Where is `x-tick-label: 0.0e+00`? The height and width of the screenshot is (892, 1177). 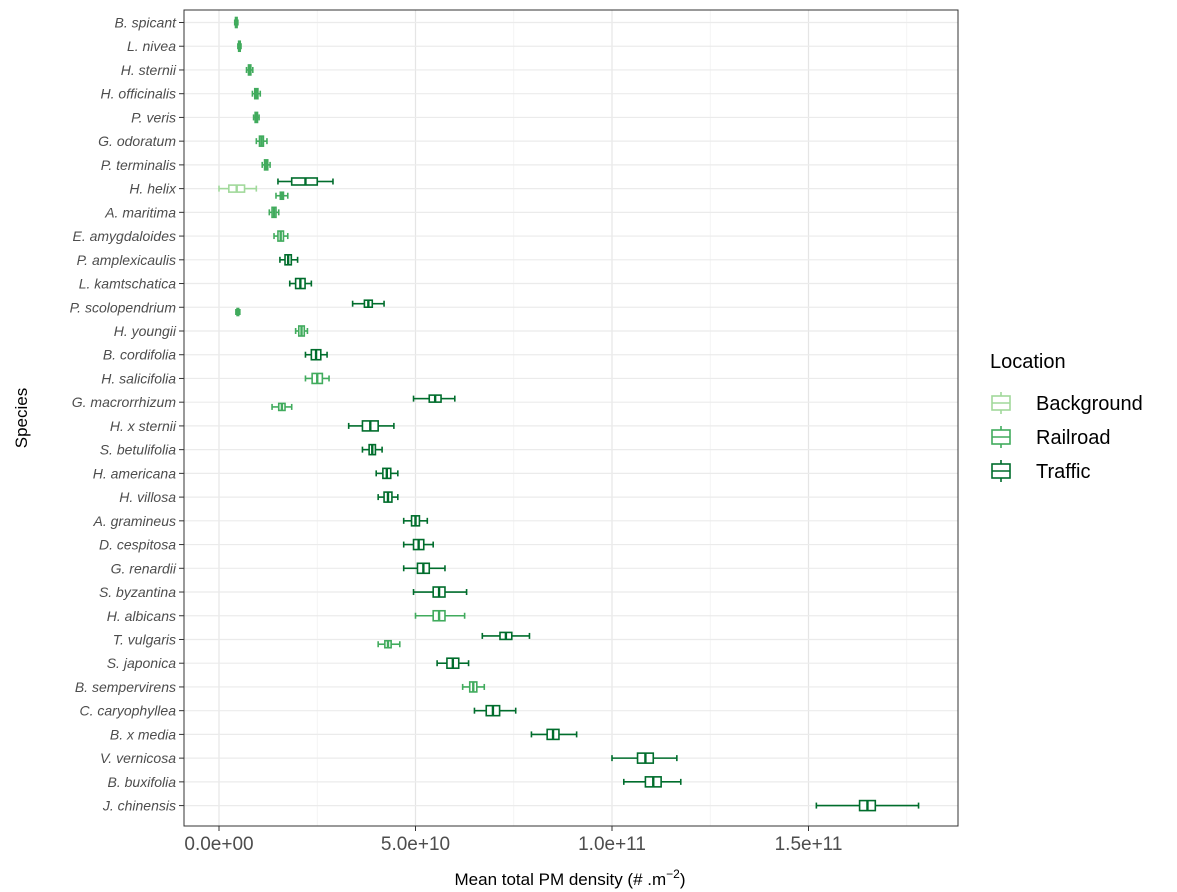
x-tick-label: 0.0e+00 is located at coordinates (218, 844).